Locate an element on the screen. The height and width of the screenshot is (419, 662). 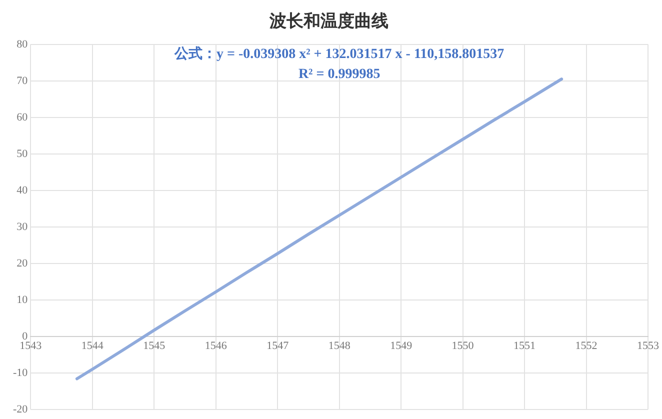
annotation: R² = 0.999985 is located at coordinates (339, 74).